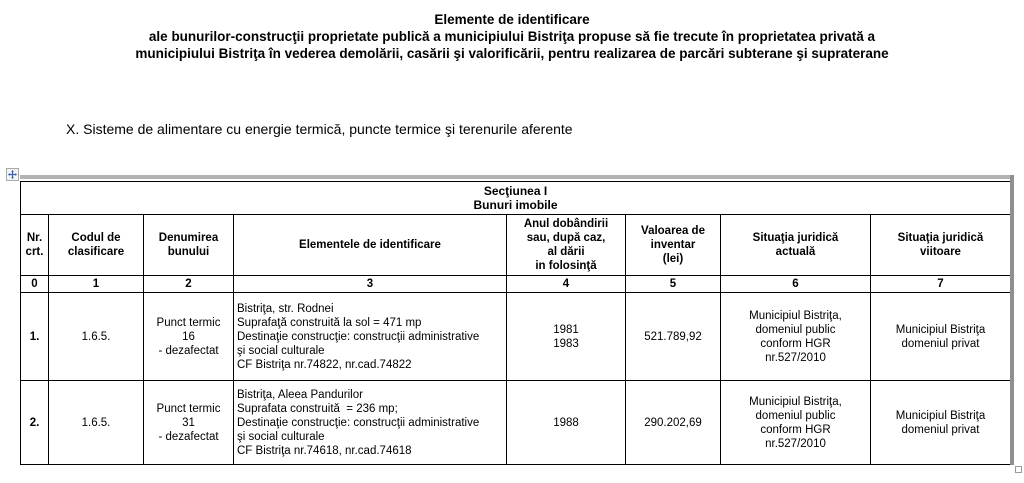 The width and height of the screenshot is (1024, 483). What do you see at coordinates (188, 336) in the screenshot?
I see `cell-denumire: Punct termic 16 - dezafectat` at bounding box center [188, 336].